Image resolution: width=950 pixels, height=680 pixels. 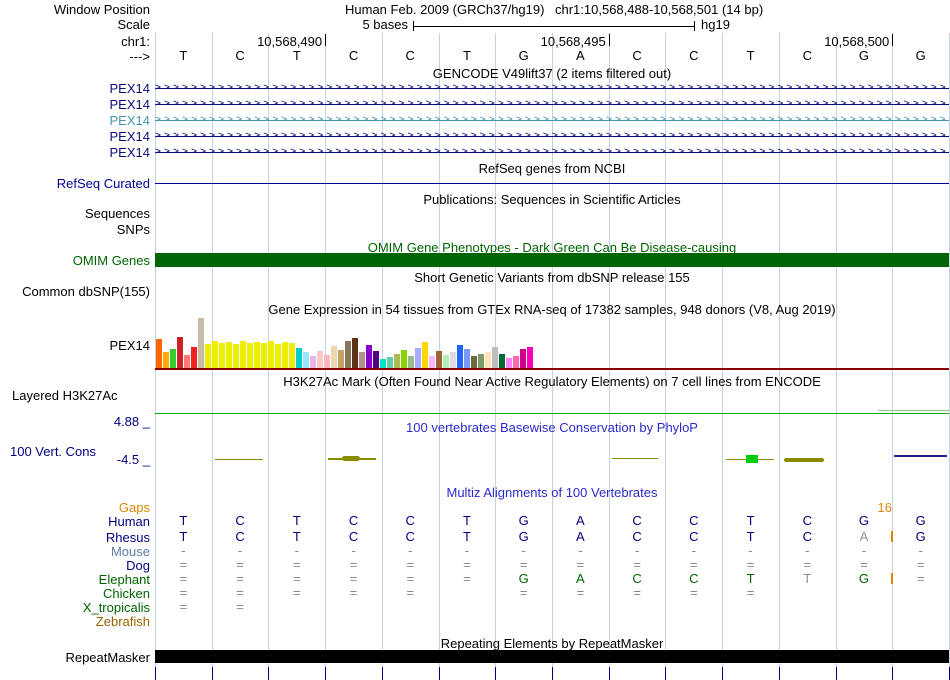 I want to click on omim-bar, so click(x=552, y=260).